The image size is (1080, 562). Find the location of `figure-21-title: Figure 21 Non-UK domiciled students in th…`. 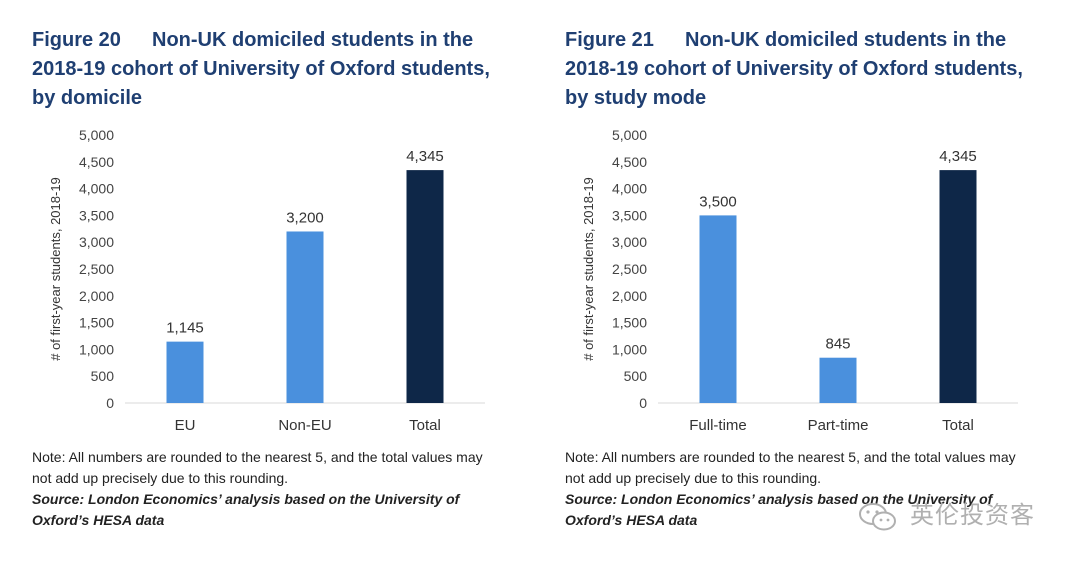

figure-21-title: Figure 21 Non-UK domiciled students in th… is located at coordinates (800, 69).